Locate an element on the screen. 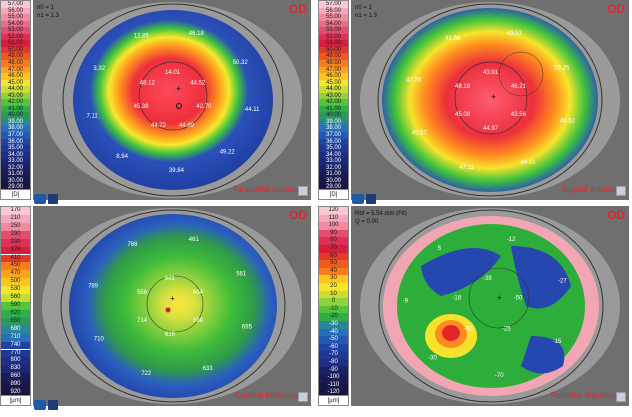 This screenshot has width=632, height=417. map-title: Posterior elevation is located at coordinates (583, 395).